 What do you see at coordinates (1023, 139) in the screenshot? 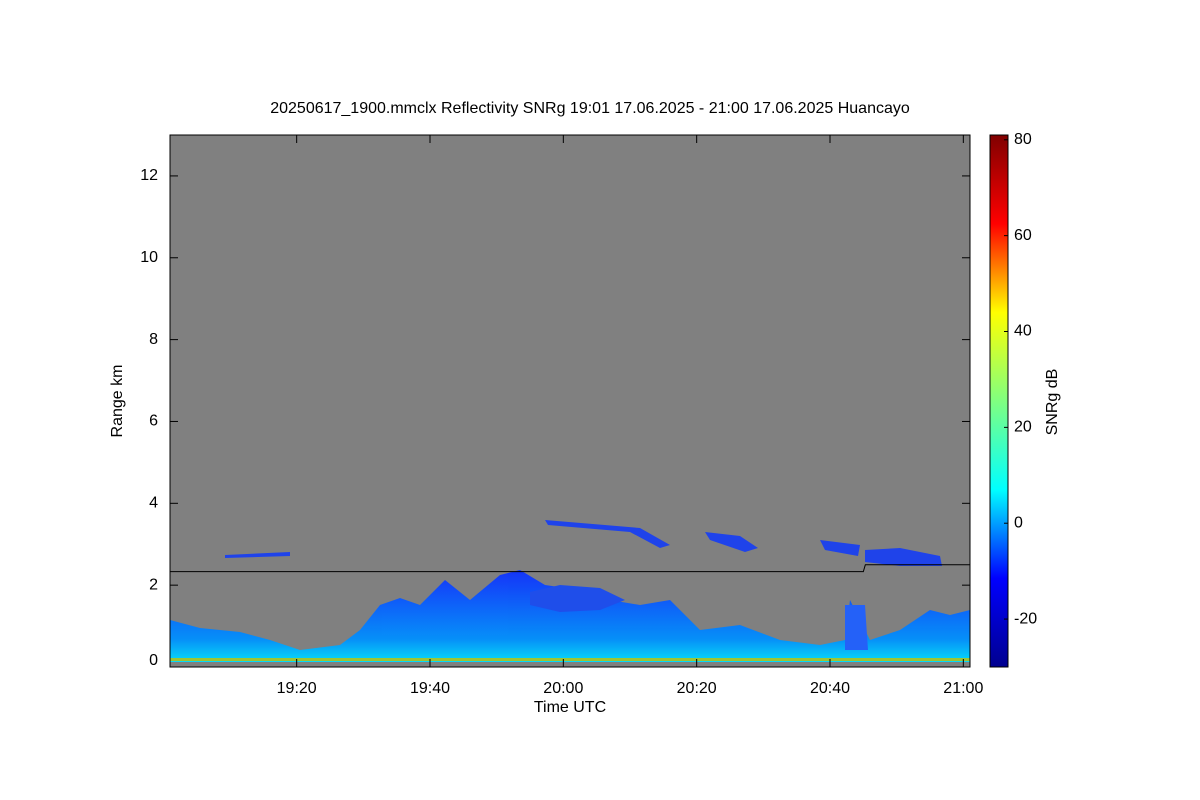
I see `colorbar-tick-label: 80` at bounding box center [1023, 139].